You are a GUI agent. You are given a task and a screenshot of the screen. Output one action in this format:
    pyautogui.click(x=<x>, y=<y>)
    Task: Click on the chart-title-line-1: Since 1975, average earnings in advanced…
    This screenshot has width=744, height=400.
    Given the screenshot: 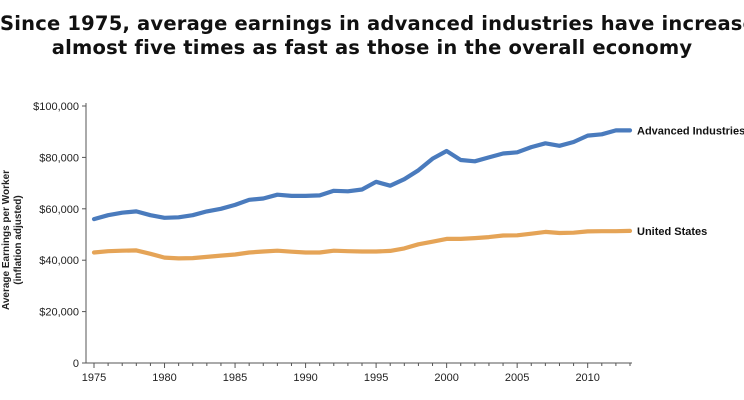 What is the action you would take?
    pyautogui.click(x=372, y=23)
    